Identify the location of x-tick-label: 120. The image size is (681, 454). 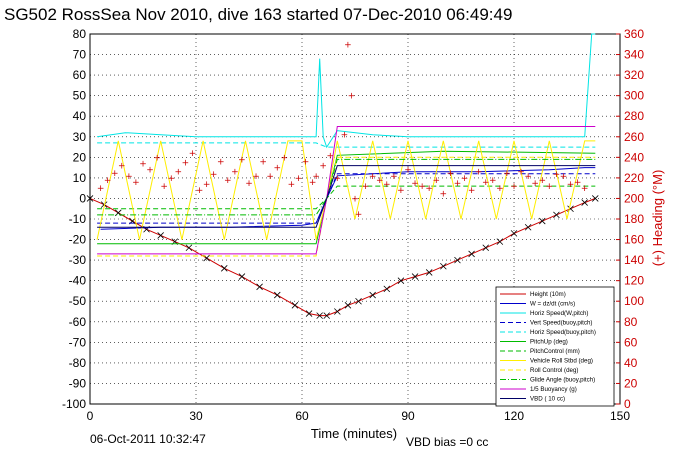
(514, 416).